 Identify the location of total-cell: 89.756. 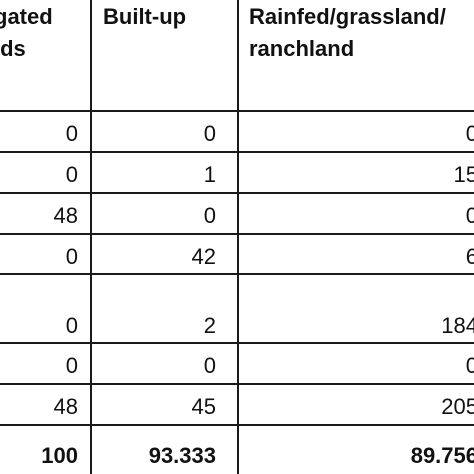
(442, 455).